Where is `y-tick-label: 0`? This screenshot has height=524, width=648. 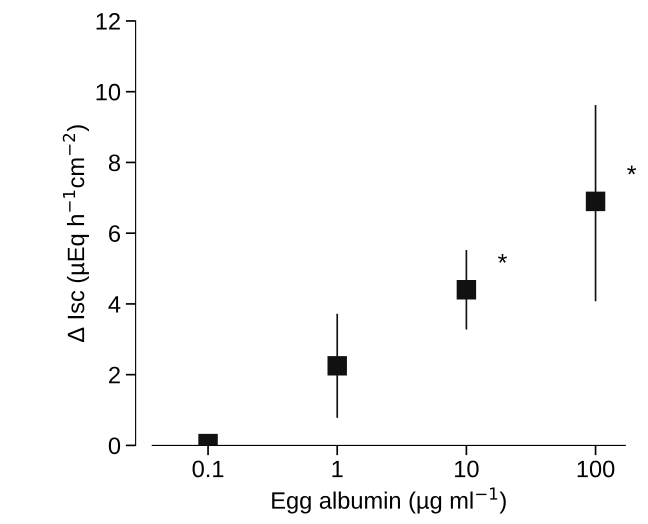
y-tick-label: 0 is located at coordinates (114, 445).